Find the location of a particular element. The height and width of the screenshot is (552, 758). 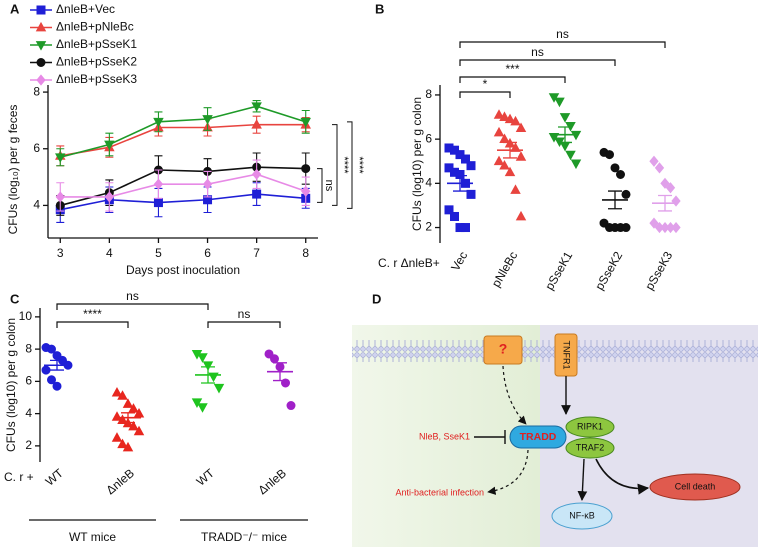

row-label: C. r ΔnleB+ is located at coordinates (409, 263).